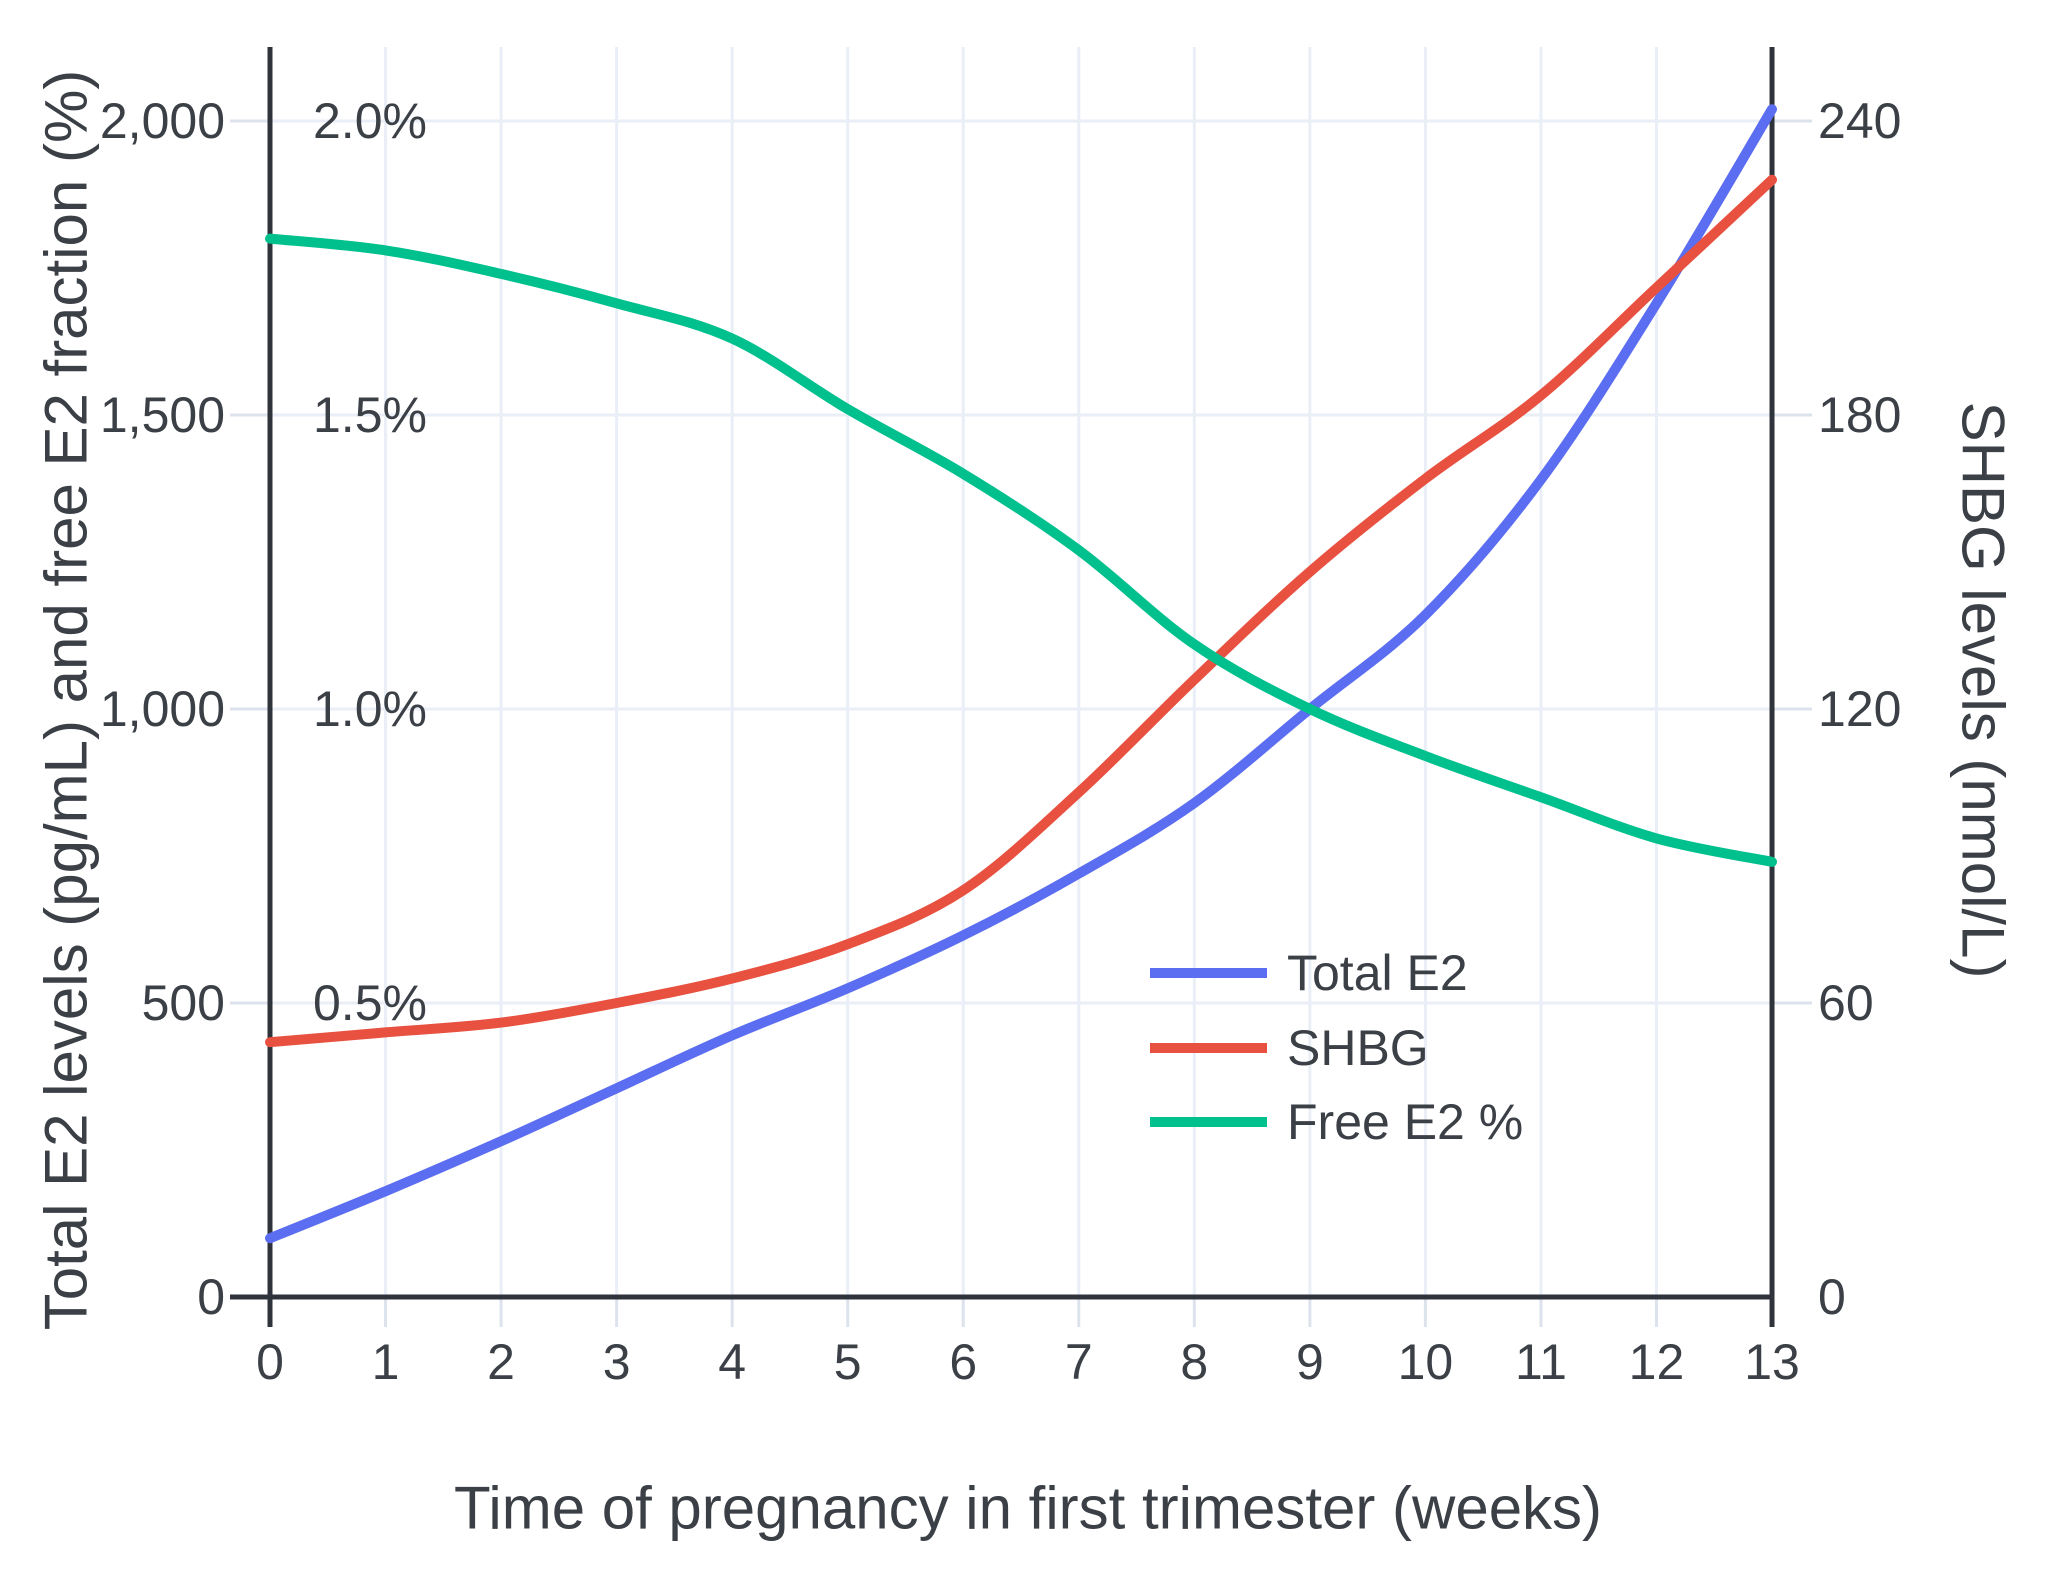  Describe the element at coordinates (848, 1362) in the screenshot. I see `x-tick-label-5: 5` at that location.